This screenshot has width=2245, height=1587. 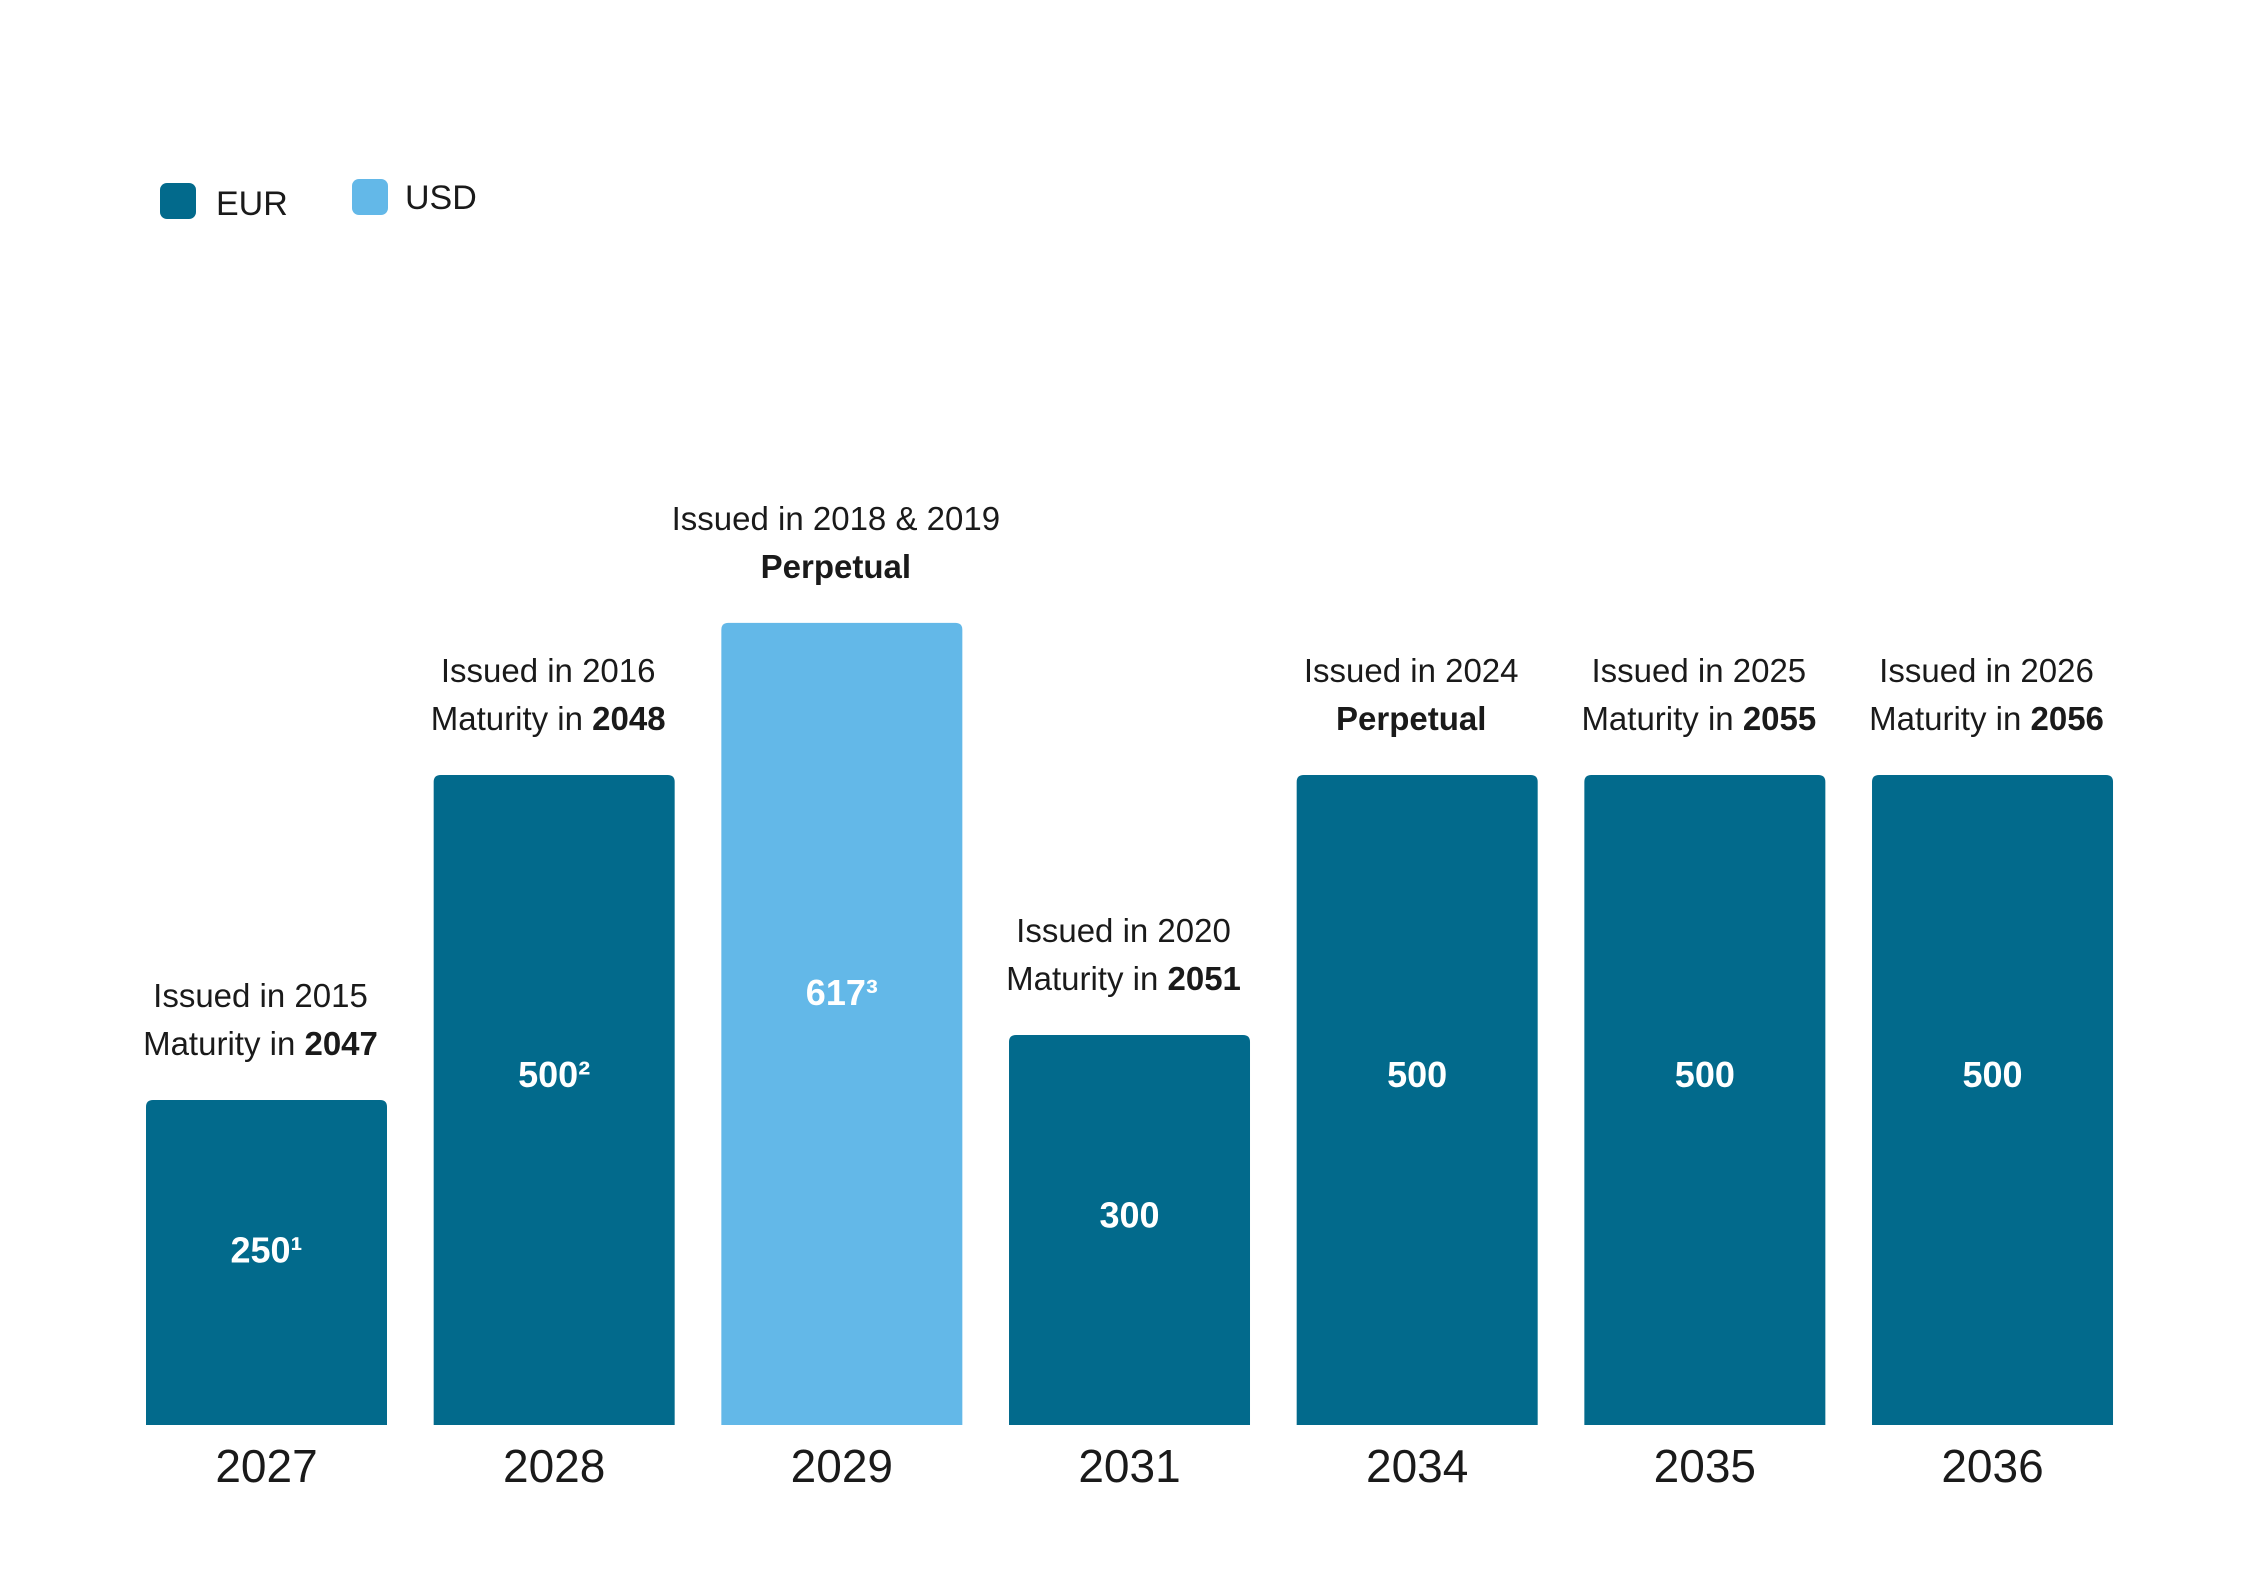 I want to click on annotation-issued-2034: Issued in 2024, so click(x=1411, y=670).